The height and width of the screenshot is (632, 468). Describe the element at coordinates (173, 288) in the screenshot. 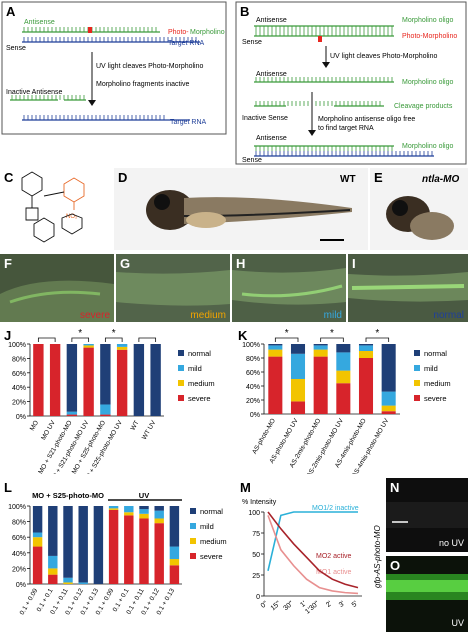

I see `panel-g-photo: G medium` at that location.